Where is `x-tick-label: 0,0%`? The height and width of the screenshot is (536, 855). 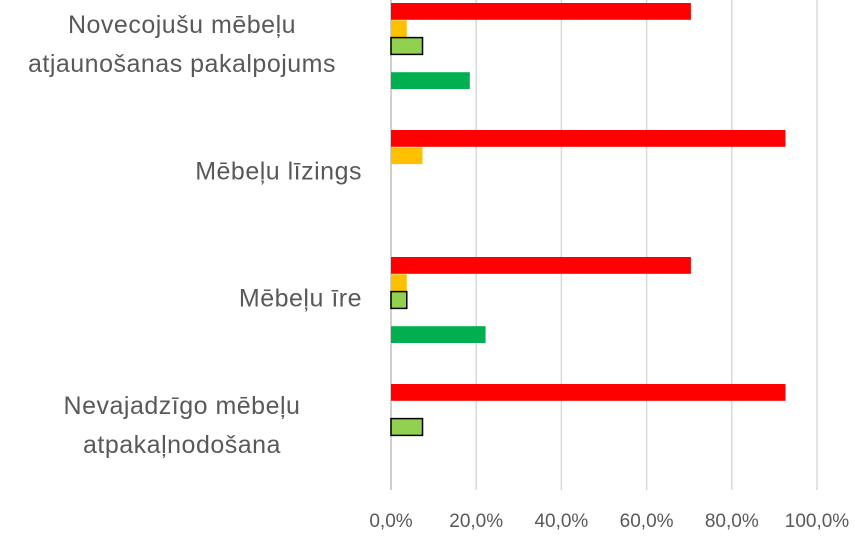 x-tick-label: 0,0% is located at coordinates (390, 521).